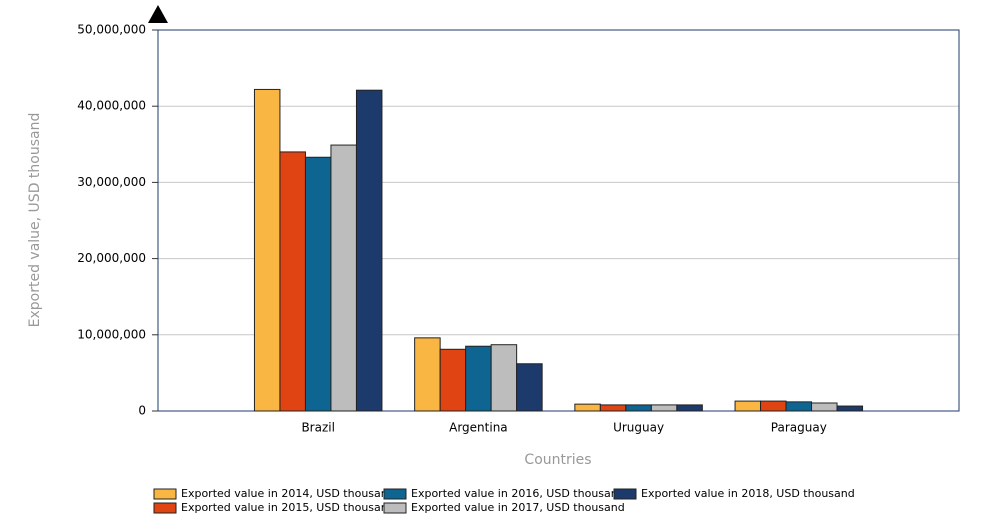 This screenshot has width=988, height=518. What do you see at coordinates (35, 220) in the screenshot?
I see `y-axis-title: Exported value, USD thousand` at bounding box center [35, 220].